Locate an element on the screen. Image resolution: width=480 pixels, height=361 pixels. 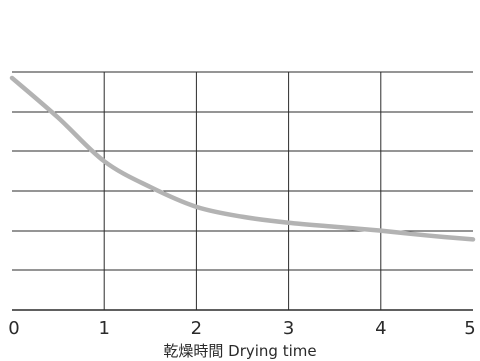
x-tick-label: 4 is located at coordinates (380, 328).